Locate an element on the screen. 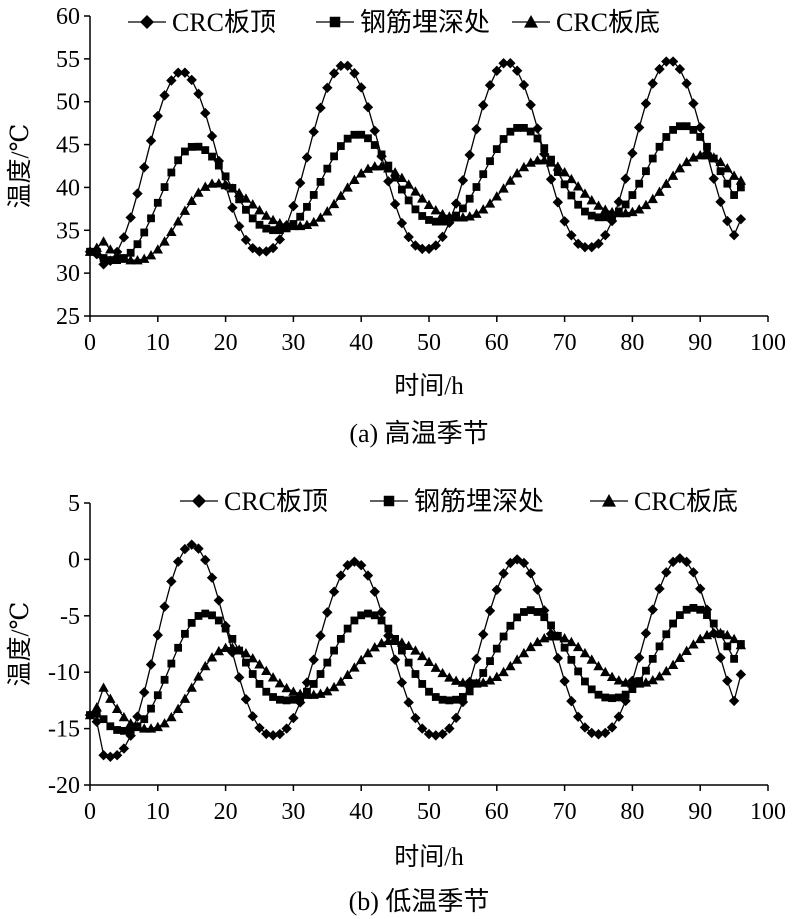 The height and width of the screenshot is (919, 794). chart-caption: (a) 高温季节 is located at coordinates (418, 433).